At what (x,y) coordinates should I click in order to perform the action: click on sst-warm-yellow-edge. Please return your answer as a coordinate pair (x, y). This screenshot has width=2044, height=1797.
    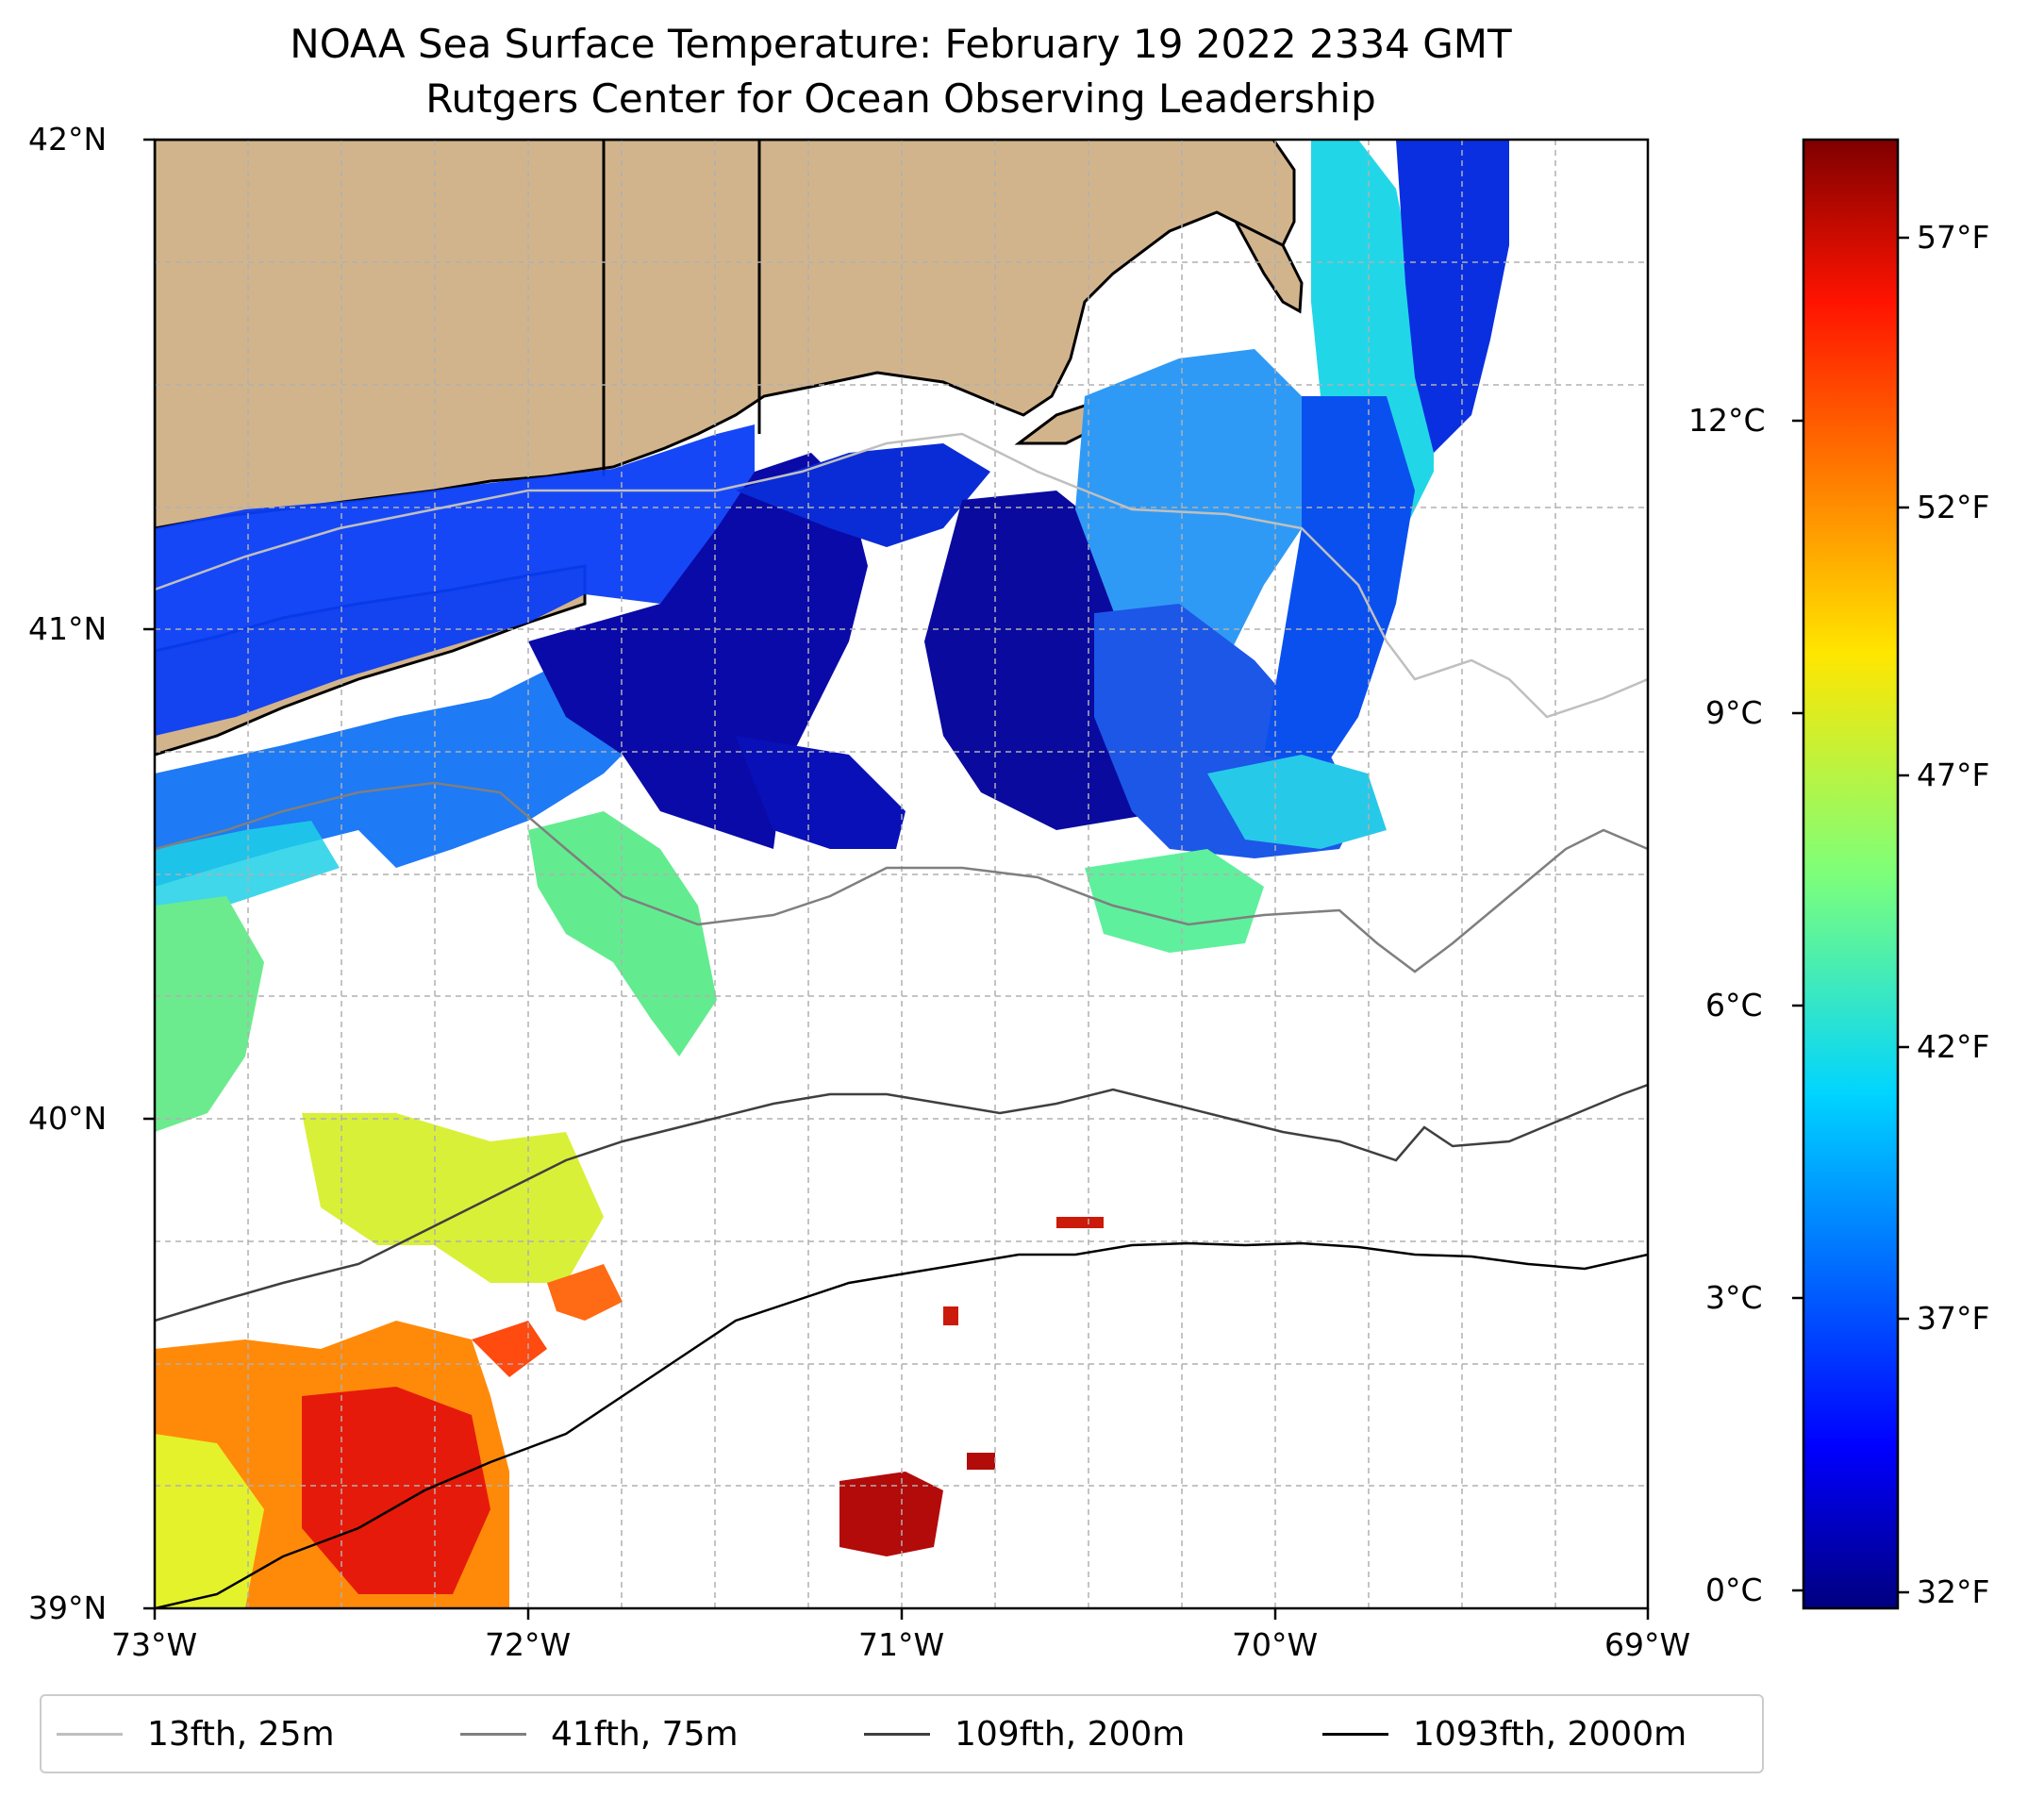
    Looking at the image, I should click on (209, 1521).